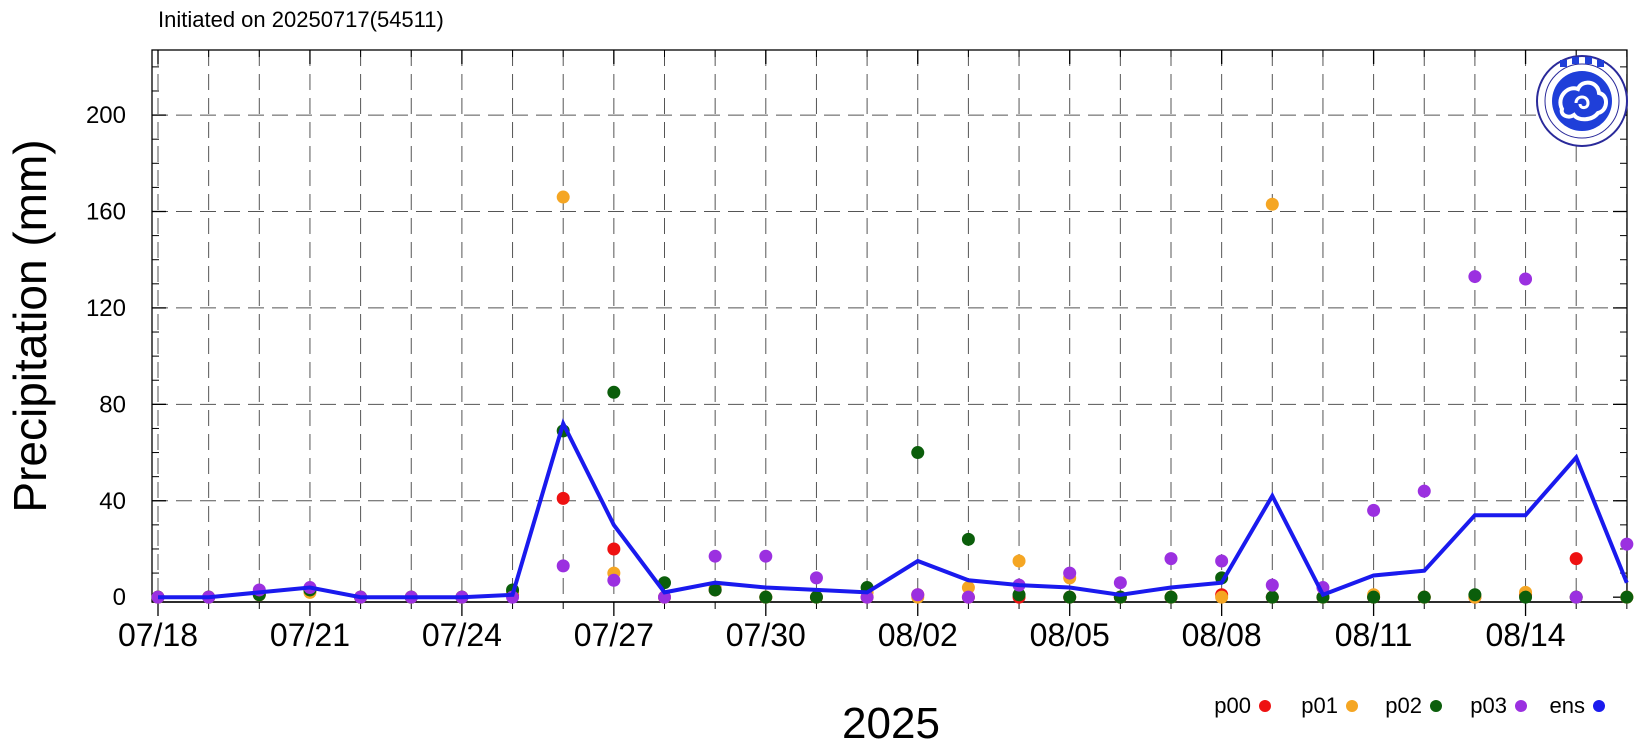  Describe the element at coordinates (1319, 705) in the screenshot. I see `legend-label-p01: p01` at that location.